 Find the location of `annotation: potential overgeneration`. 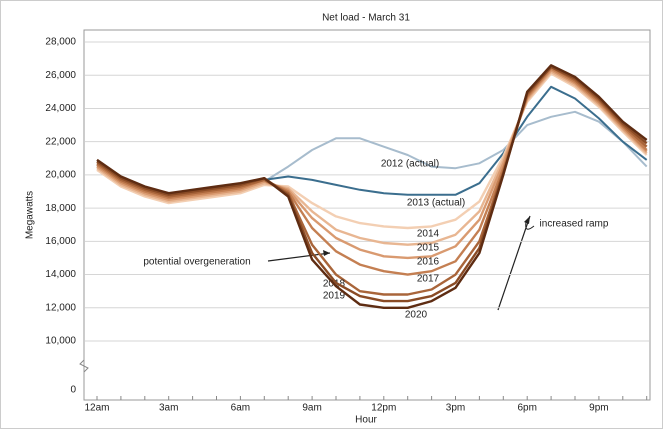

annotation: potential overgeneration is located at coordinates (196, 262).